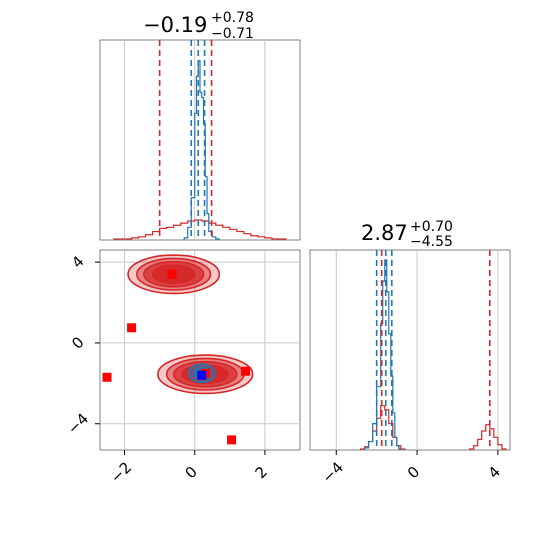  I want to click on histogram, so click(433, 354).